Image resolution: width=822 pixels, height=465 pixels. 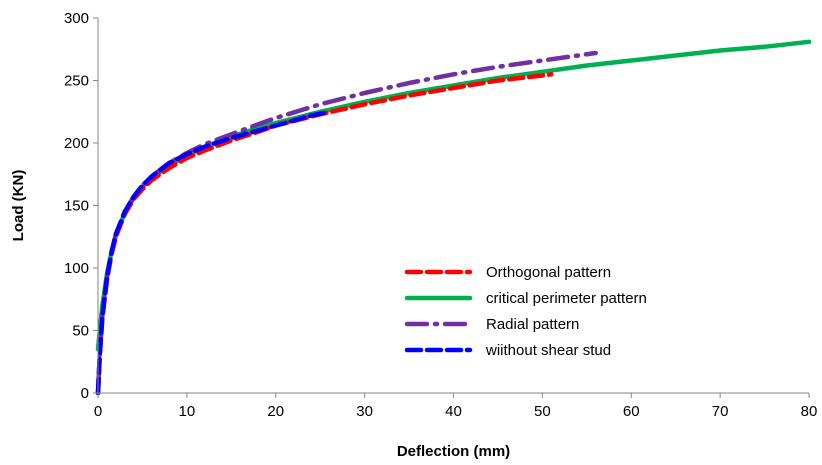 I want to click on x-tick-label: 20, so click(x=275, y=411).